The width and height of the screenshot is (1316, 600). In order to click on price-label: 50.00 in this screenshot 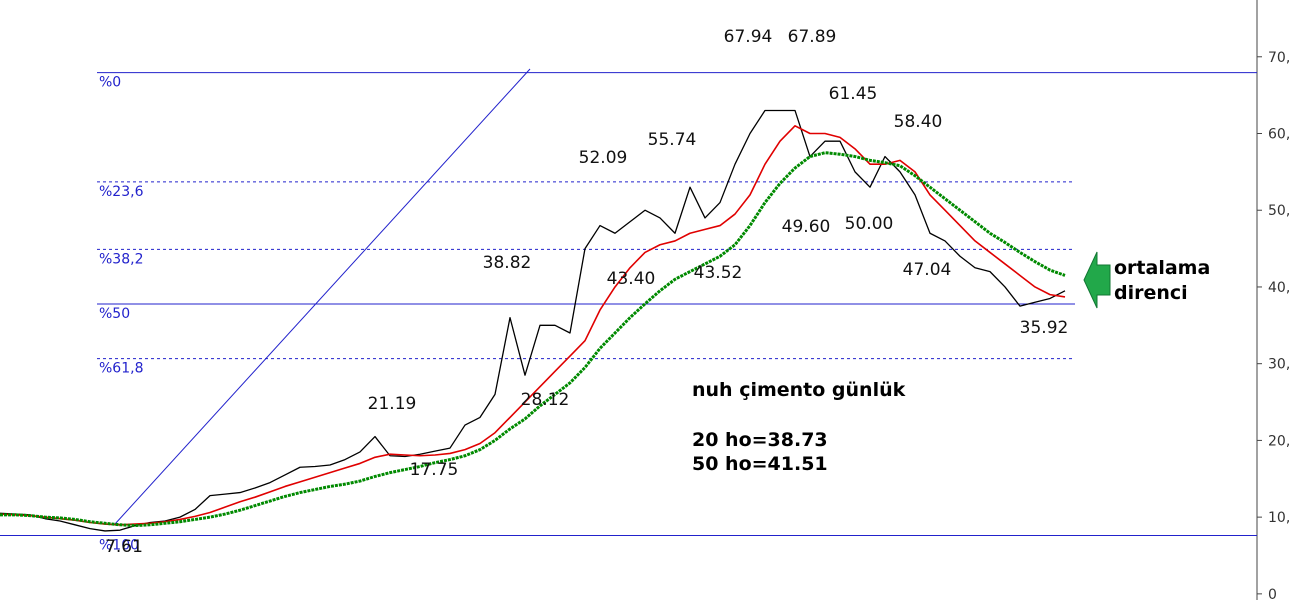, I will do `click(869, 224)`.